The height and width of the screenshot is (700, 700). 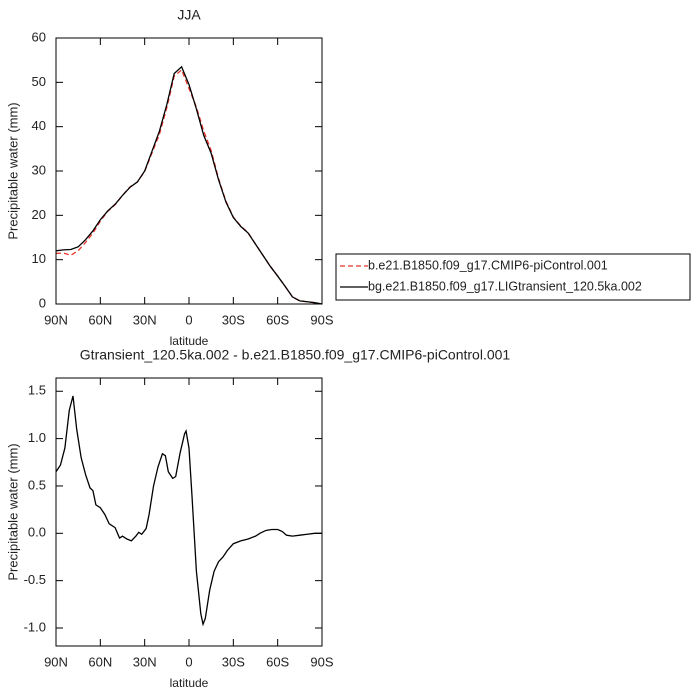 I want to click on y-tick-label: 30, so click(x=39, y=169).